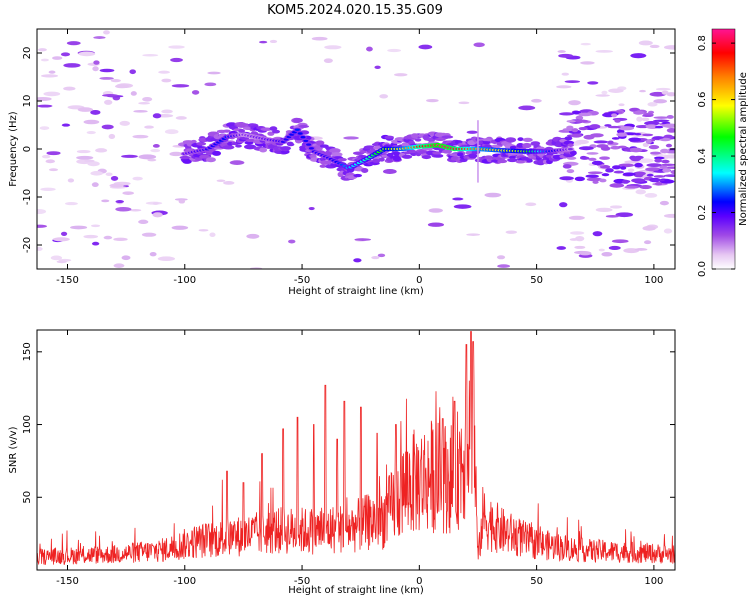 The image size is (750, 600). I want to click on x-tick-label: 0, so click(419, 581).